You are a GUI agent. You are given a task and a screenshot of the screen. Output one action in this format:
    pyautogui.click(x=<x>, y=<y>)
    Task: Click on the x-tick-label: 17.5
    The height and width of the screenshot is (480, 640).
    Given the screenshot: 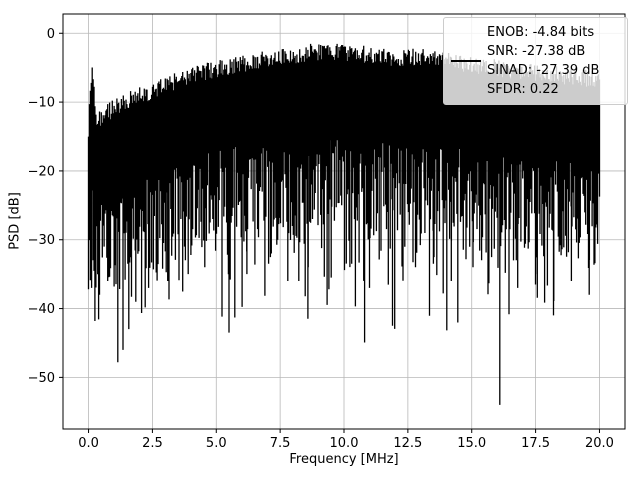 What is the action you would take?
    pyautogui.click(x=535, y=443)
    